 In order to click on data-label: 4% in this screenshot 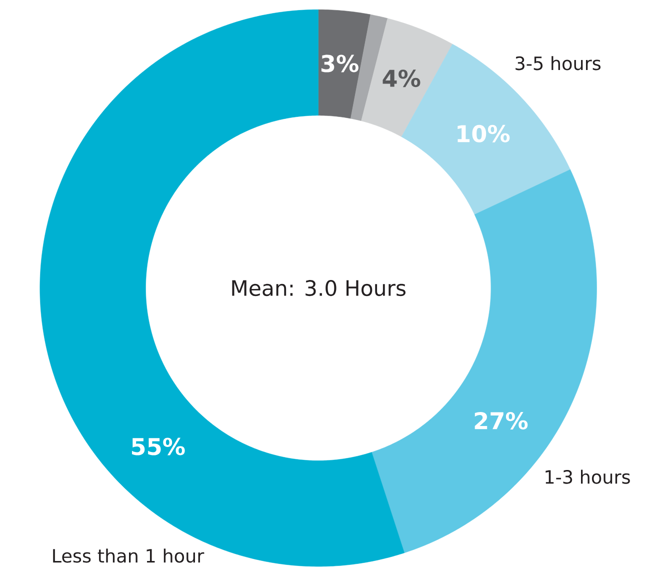, I will do `click(401, 78)`.